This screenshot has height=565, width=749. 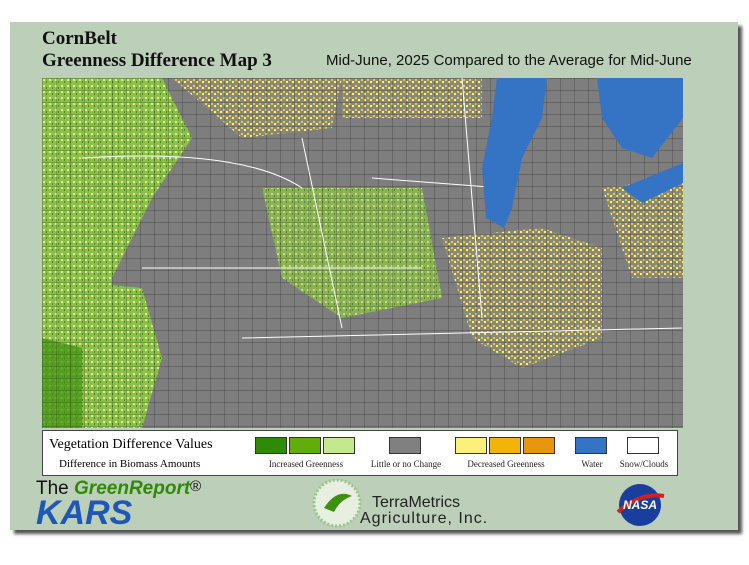 What do you see at coordinates (130, 464) in the screenshot?
I see `legend-subtitle: Difference in Biomass Amounts` at bounding box center [130, 464].